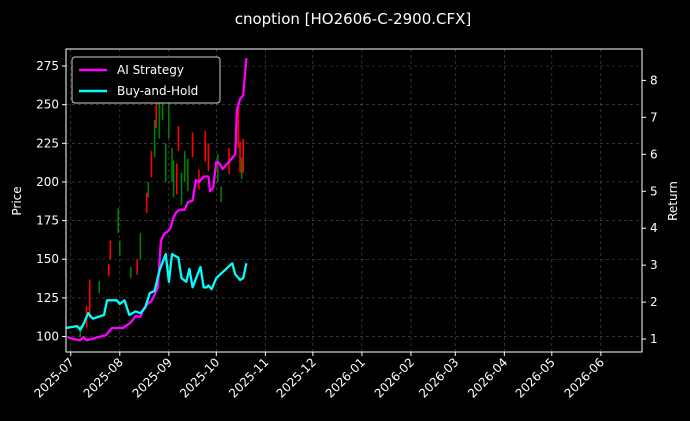  I want to click on y-left-tick-label: 125, so click(47, 298).